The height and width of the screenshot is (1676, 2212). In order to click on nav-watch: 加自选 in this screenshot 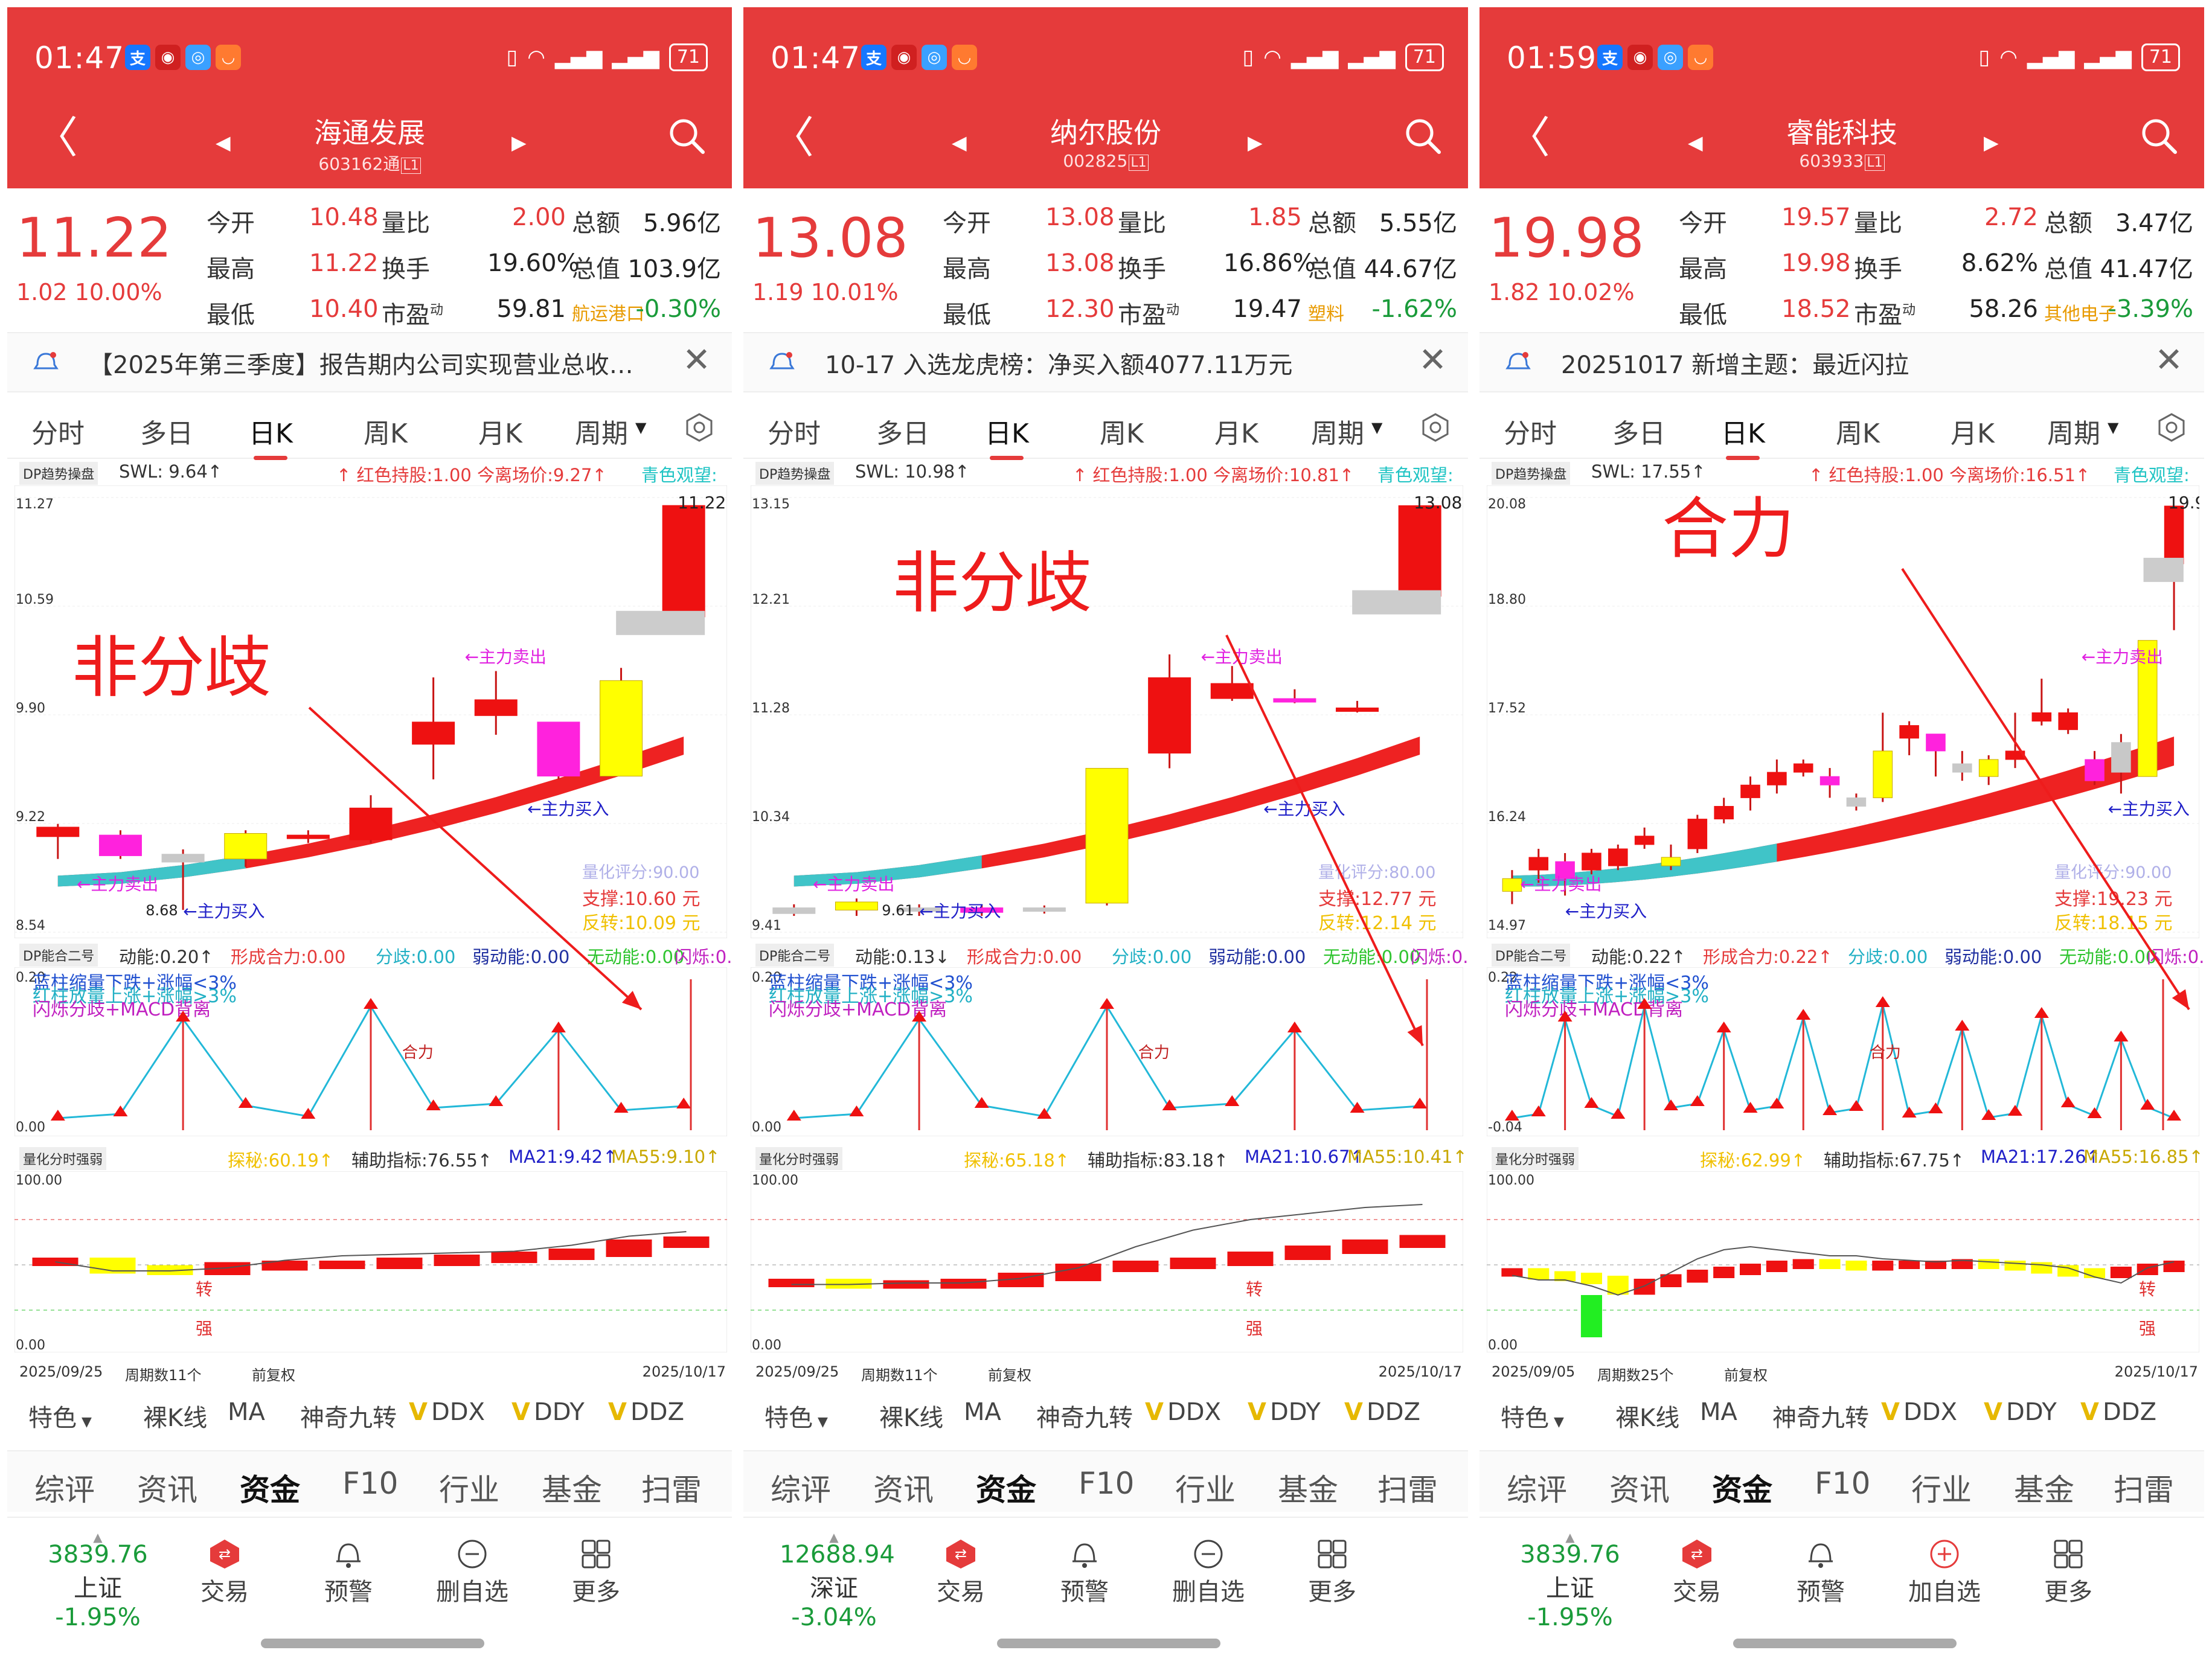, I will do `click(1945, 1571)`.